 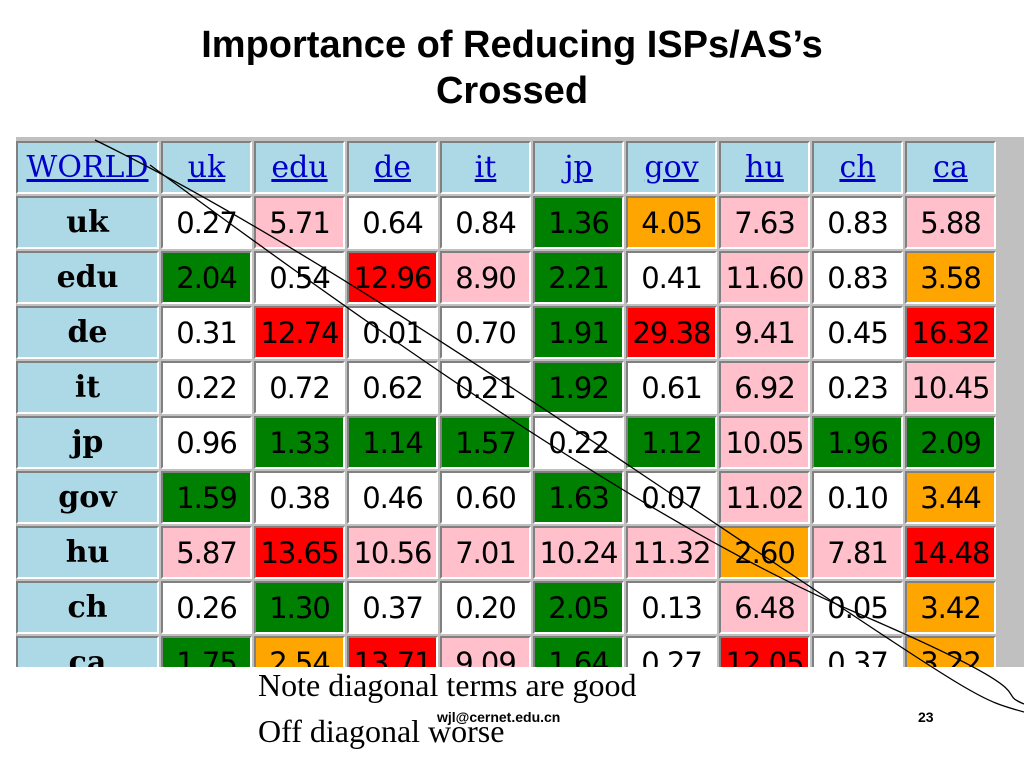 I want to click on cell-hu-hu: 2.60, so click(x=764, y=552).